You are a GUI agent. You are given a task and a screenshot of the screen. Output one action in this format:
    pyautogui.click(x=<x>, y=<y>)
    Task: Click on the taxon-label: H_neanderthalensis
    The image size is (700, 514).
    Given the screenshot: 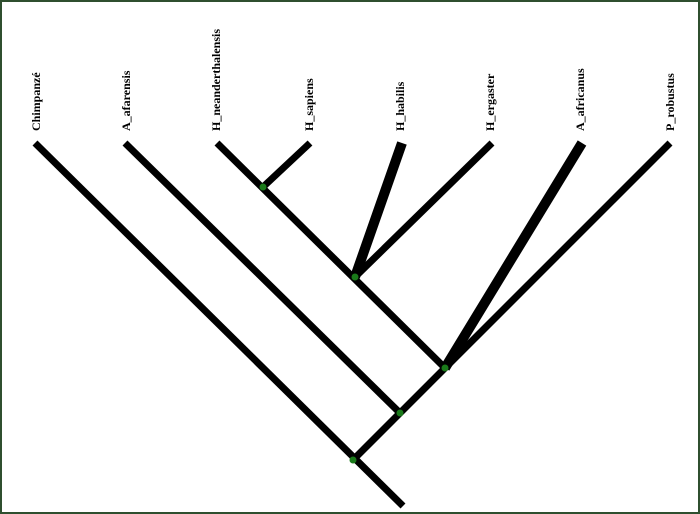 What is the action you would take?
    pyautogui.click(x=216, y=80)
    